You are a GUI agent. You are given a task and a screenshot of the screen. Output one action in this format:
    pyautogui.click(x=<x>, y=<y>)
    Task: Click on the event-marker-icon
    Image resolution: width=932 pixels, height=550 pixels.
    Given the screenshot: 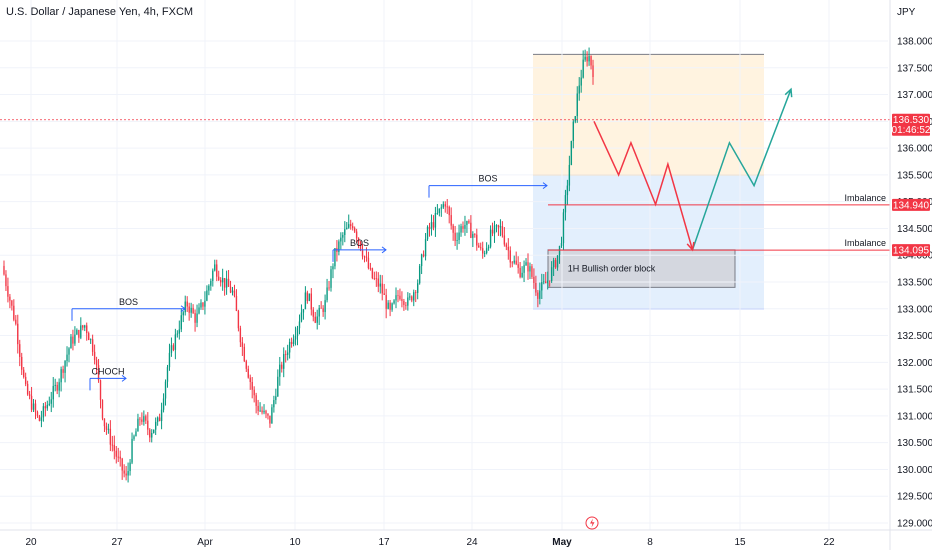 What is the action you would take?
    pyautogui.click(x=592, y=523)
    